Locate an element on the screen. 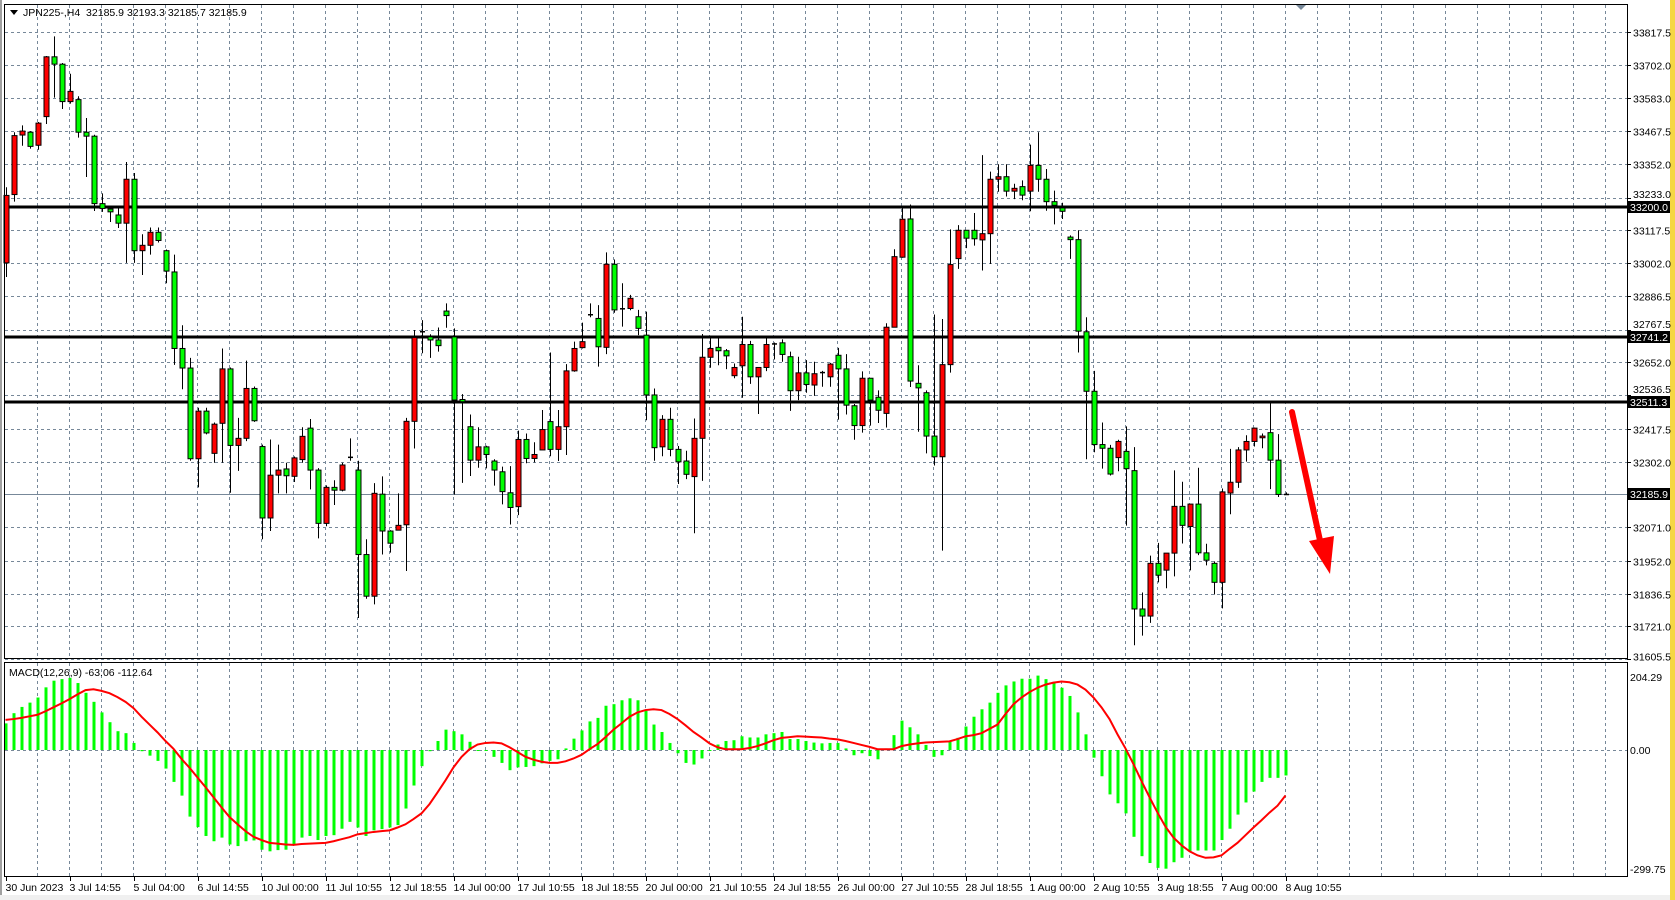  current-price-label: 32185.9 is located at coordinates (1649, 495).